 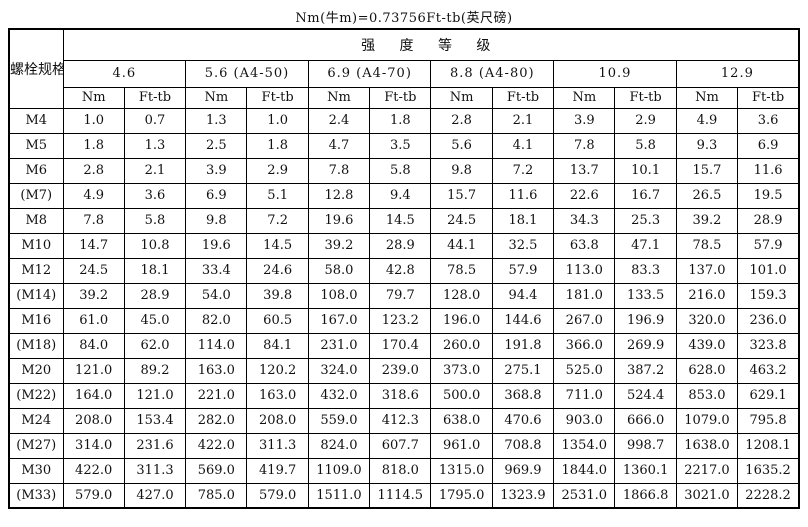 I want to click on grade-group-header-2: 6.9 (A4-70), so click(x=369, y=73).